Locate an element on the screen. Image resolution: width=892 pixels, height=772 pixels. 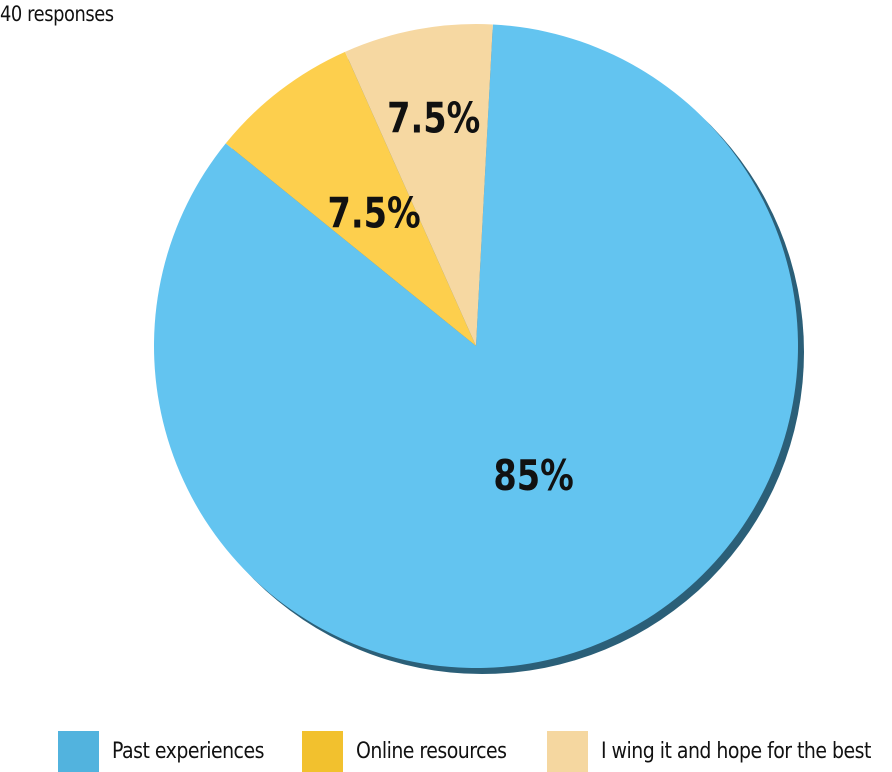
legend-label: I wing it and hope for the best is located at coordinates (736, 751).